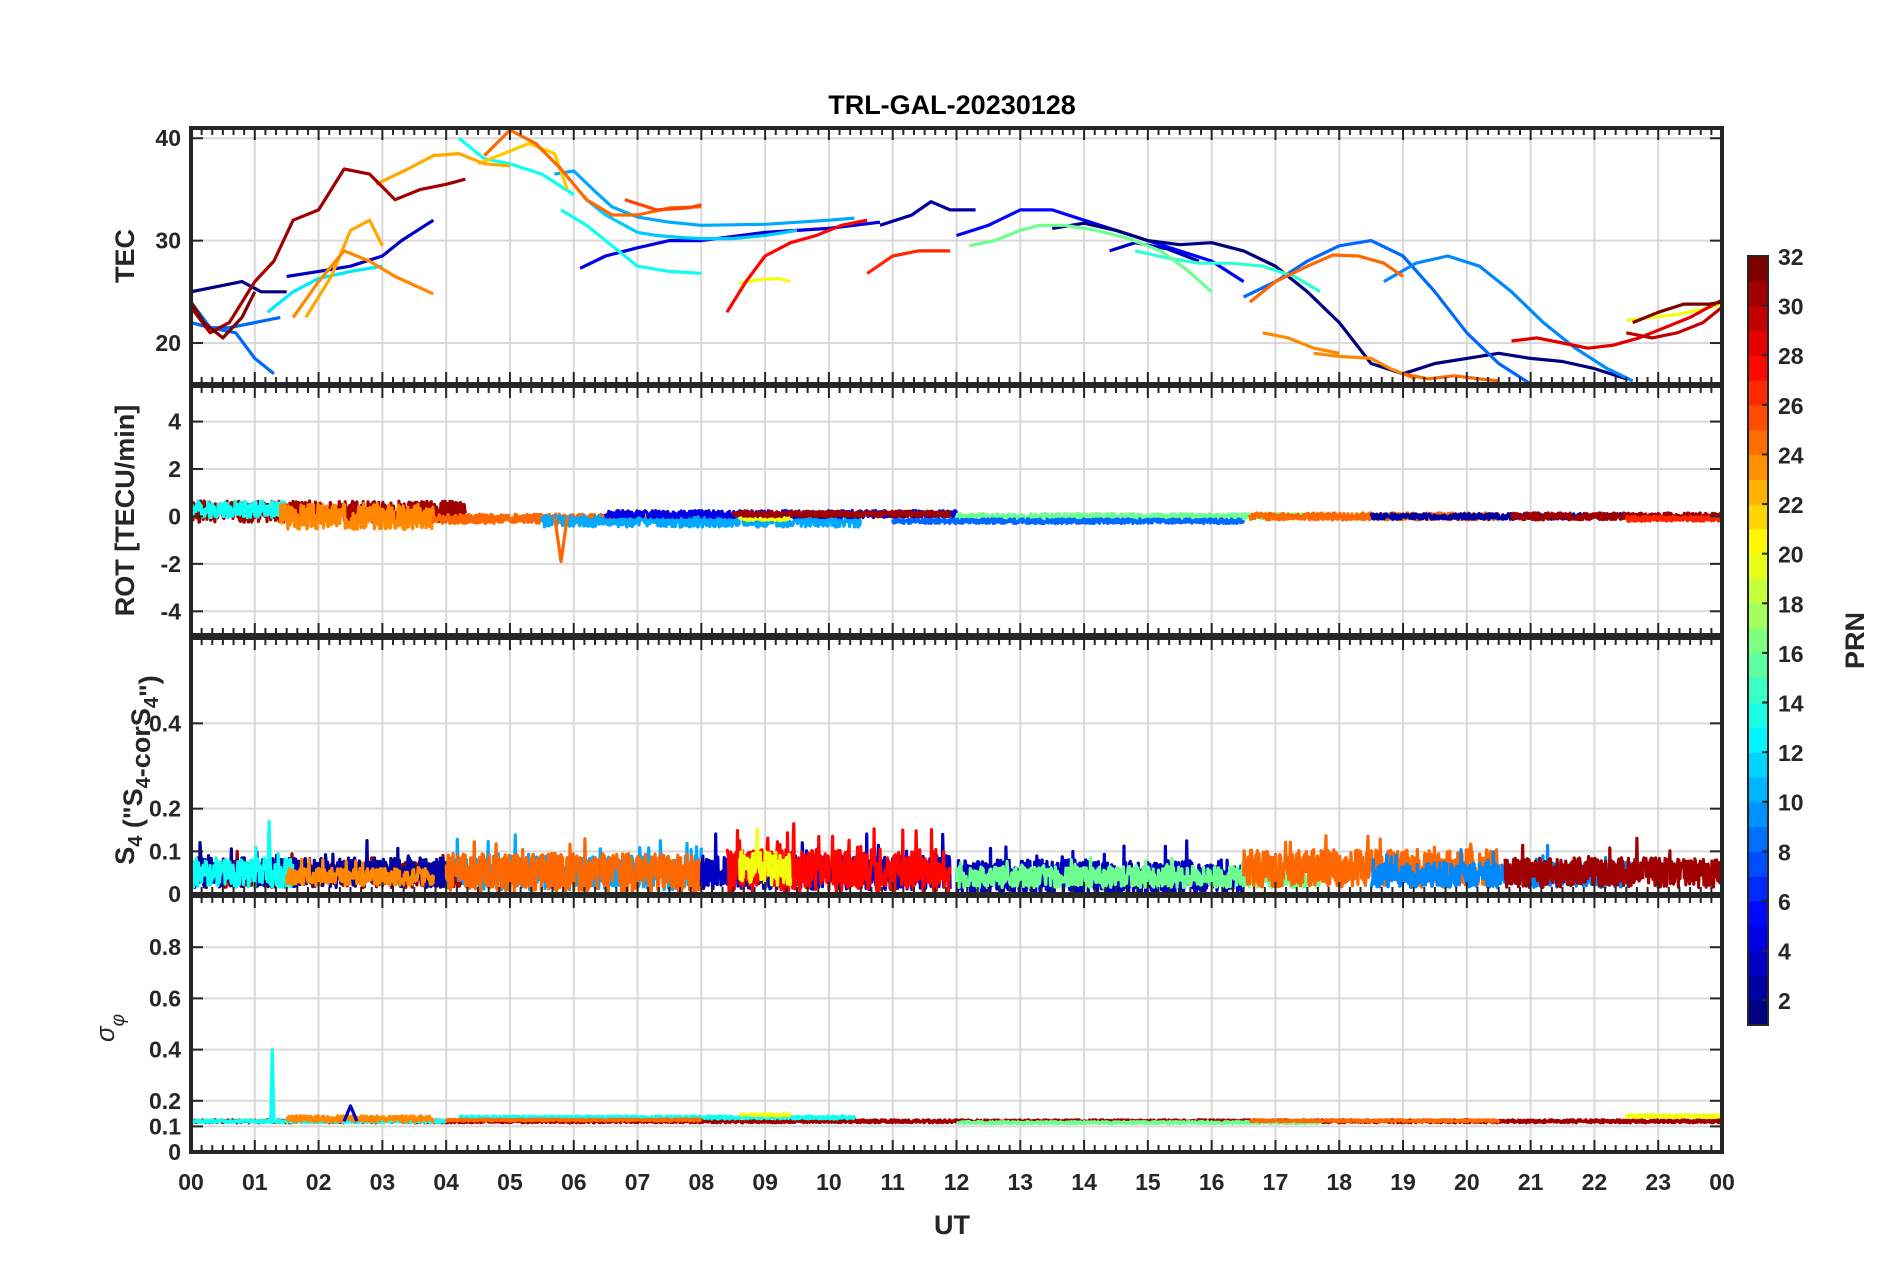 The width and height of the screenshot is (1902, 1272). I want to click on y-tick-label: 0.6, so click(165, 998).